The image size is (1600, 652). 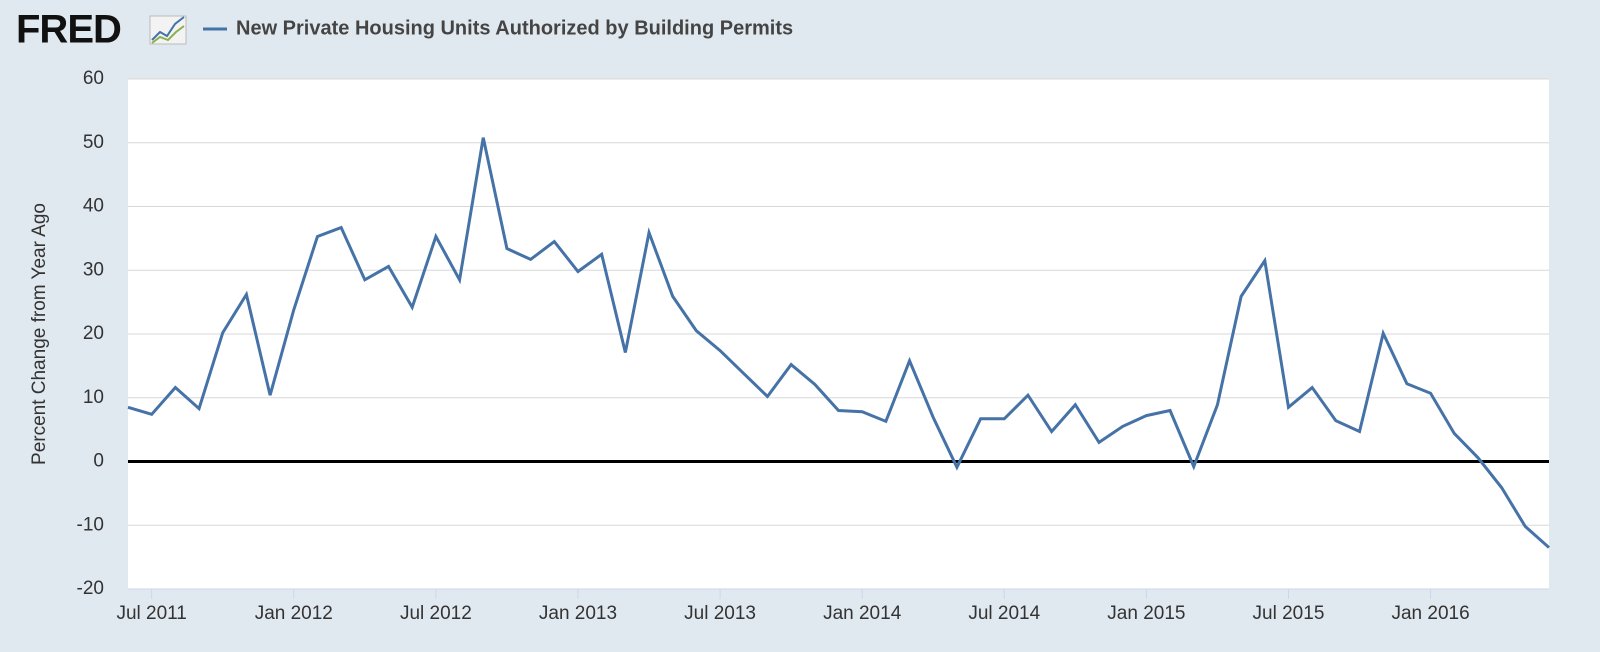 I want to click on x-tick-label: Jul 2011, so click(x=151, y=613).